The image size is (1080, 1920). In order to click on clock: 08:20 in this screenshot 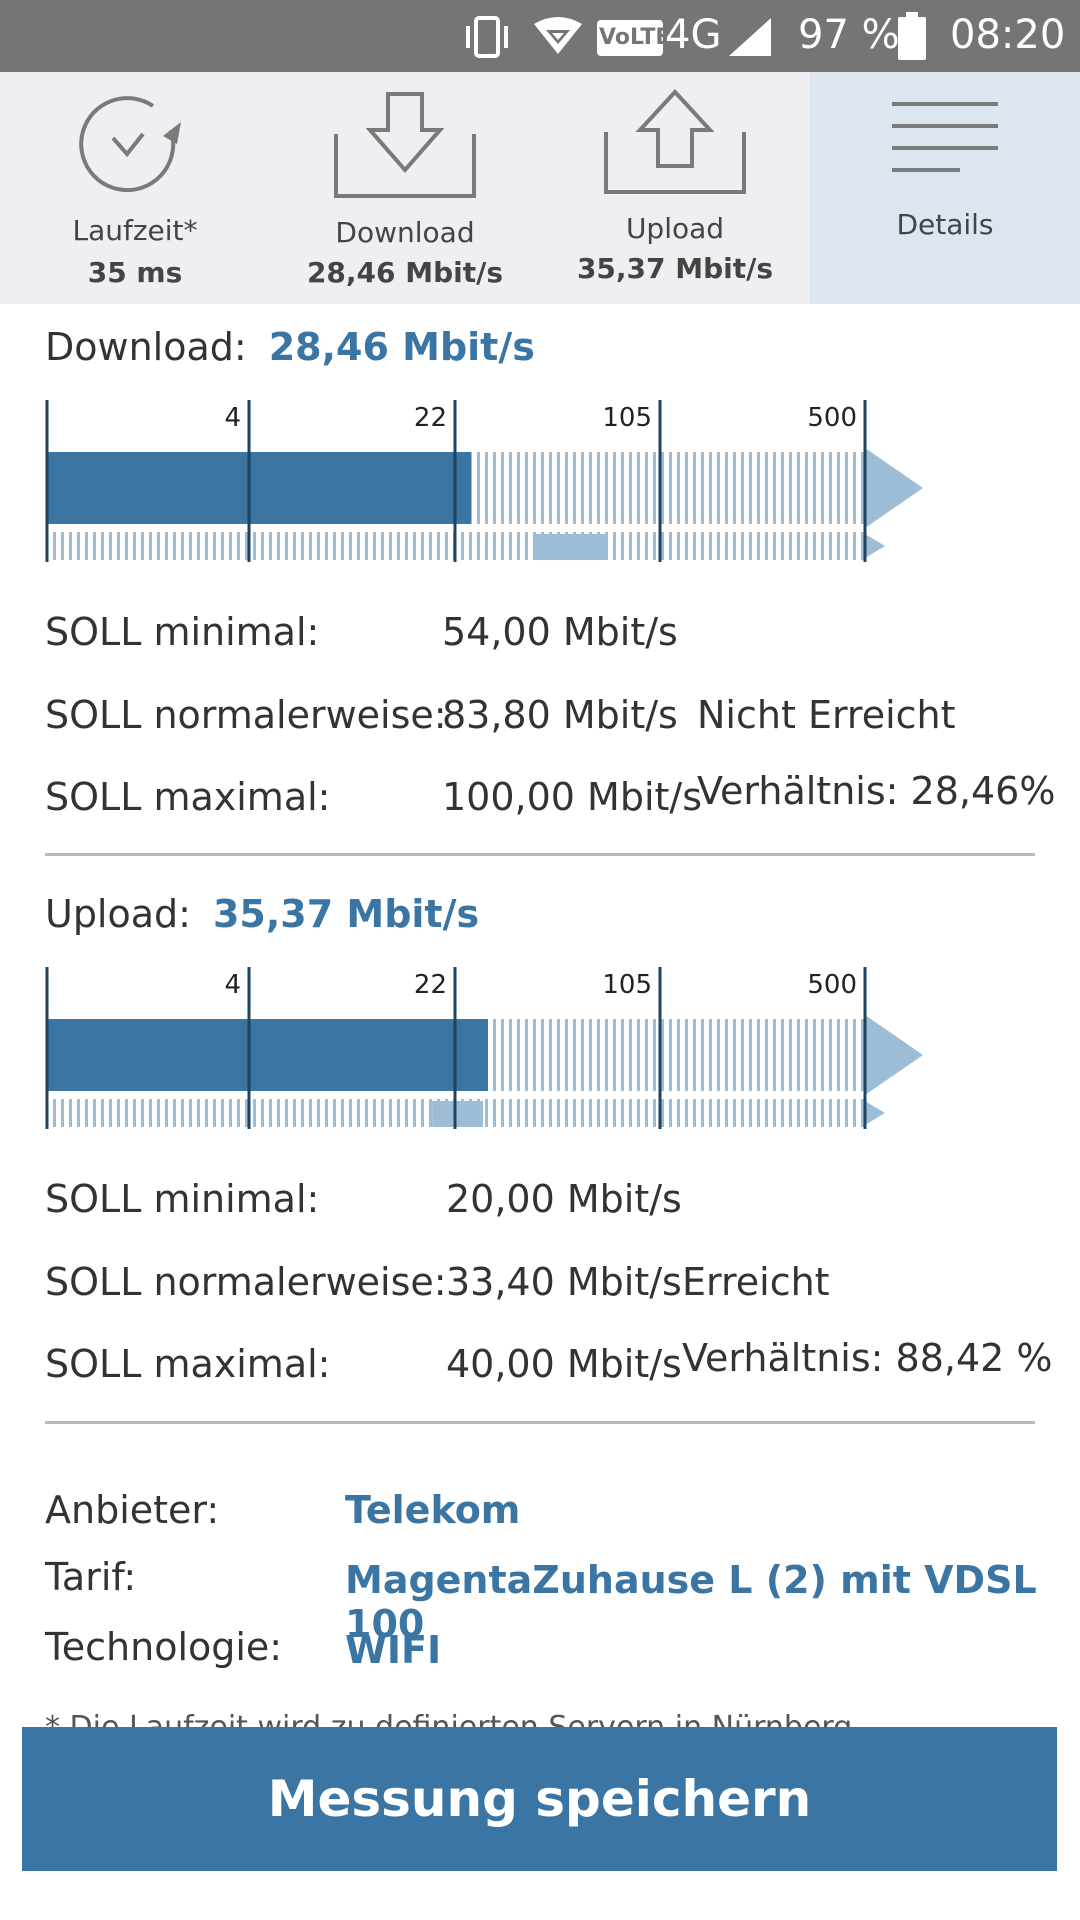, I will do `click(1008, 35)`.